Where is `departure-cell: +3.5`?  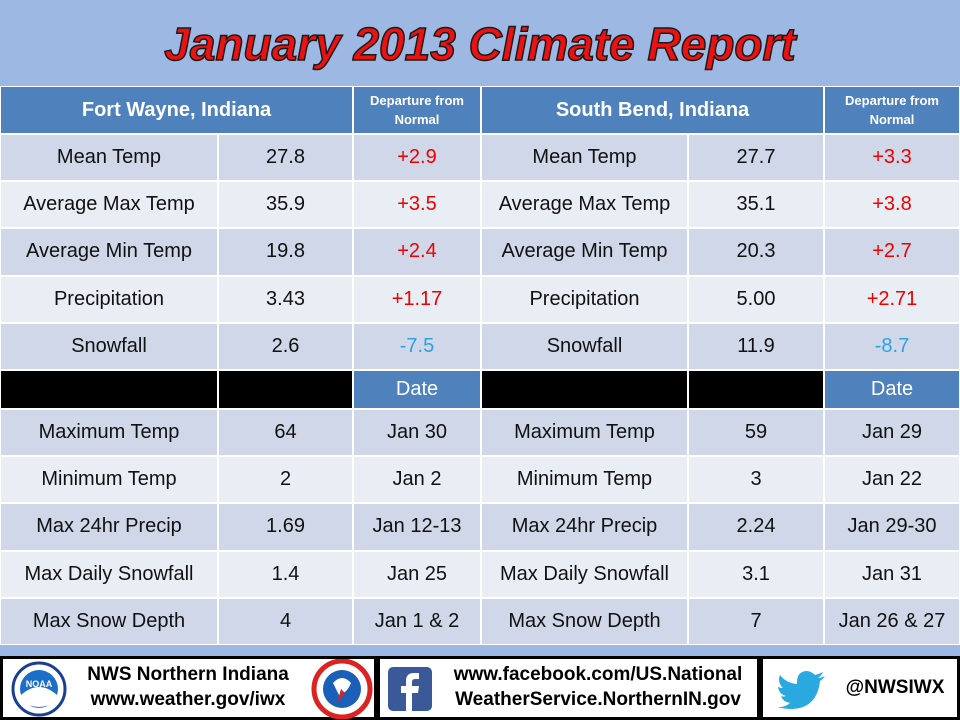 departure-cell: +3.5 is located at coordinates (417, 205).